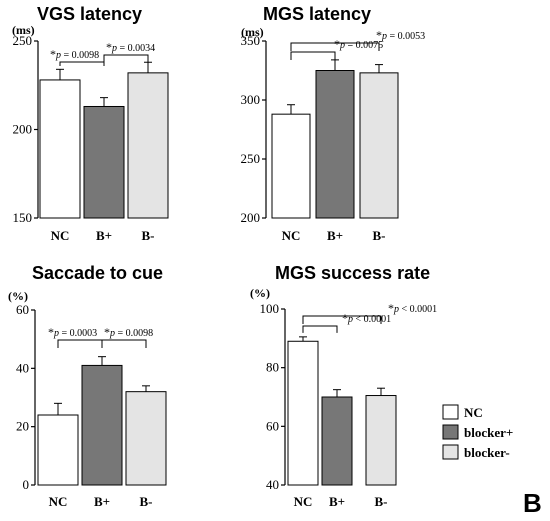 Image resolution: width=550 pixels, height=521 pixels. What do you see at coordinates (251, 40) in the screenshot?
I see `y-tick-label: 350` at bounding box center [251, 40].